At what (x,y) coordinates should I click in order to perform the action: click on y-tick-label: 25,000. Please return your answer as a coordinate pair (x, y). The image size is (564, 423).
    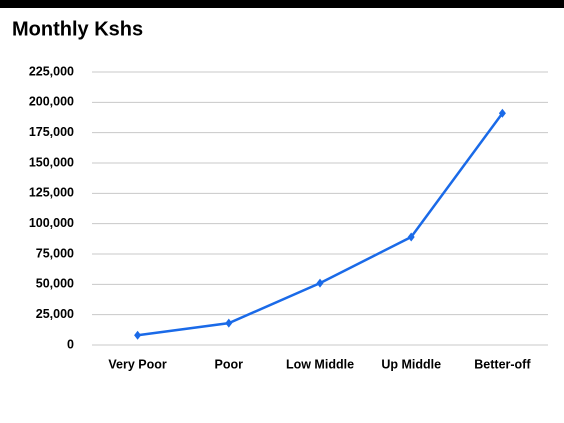
    Looking at the image, I should click on (55, 314).